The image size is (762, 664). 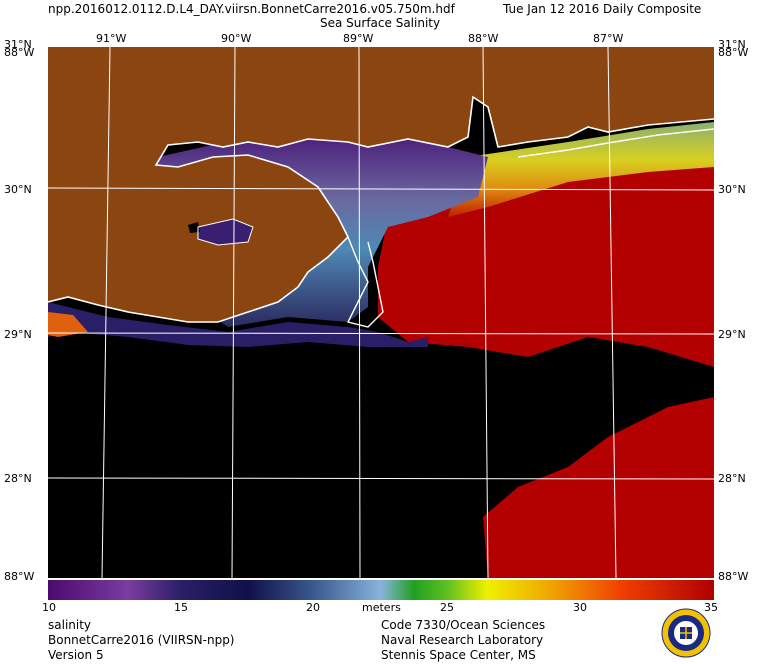 I want to click on lat-label-30n-right: 30°N, so click(x=732, y=189).